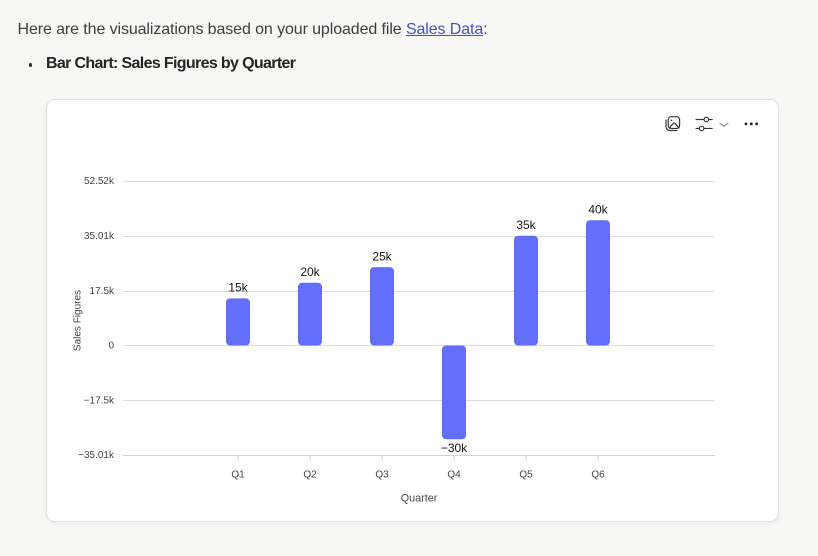  What do you see at coordinates (310, 475) in the screenshot?
I see `svg-text: Q2` at bounding box center [310, 475].